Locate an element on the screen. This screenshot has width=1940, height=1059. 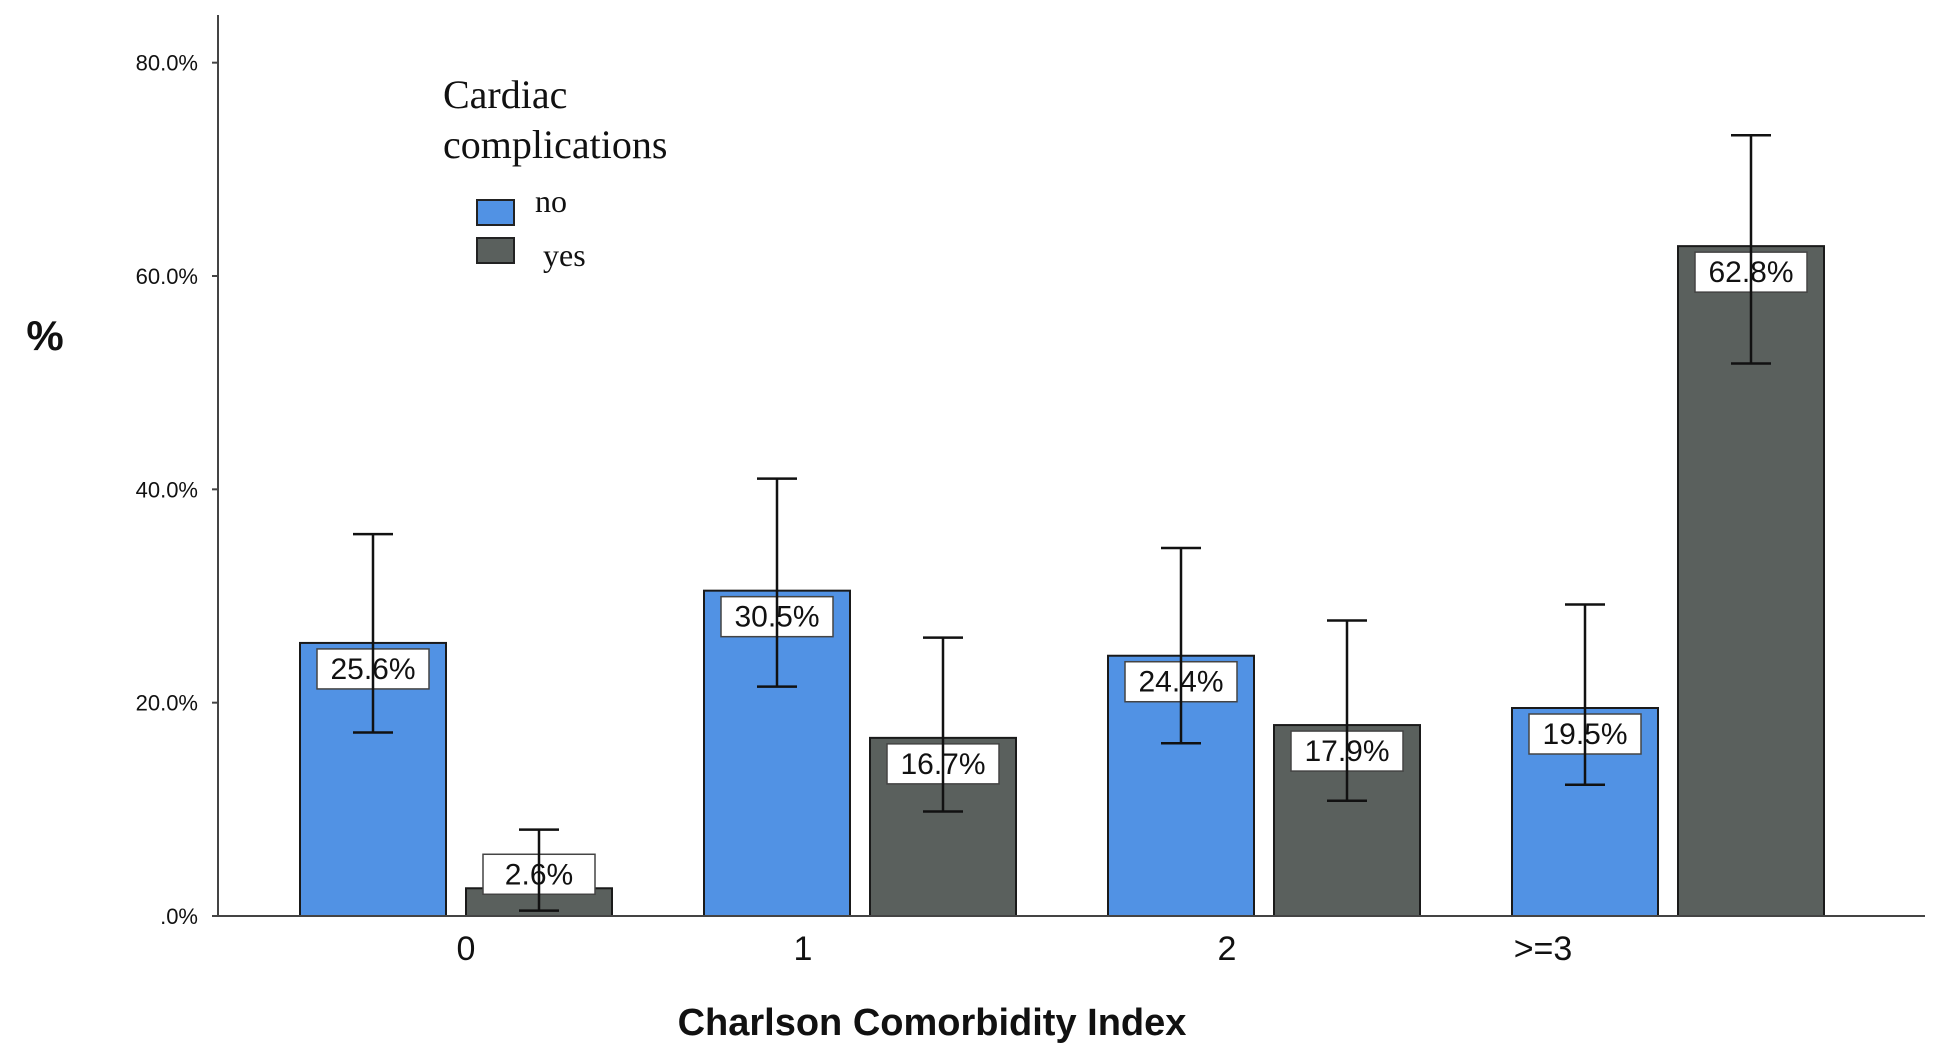
legend-title-line1: Cardiac is located at coordinates (505, 94).